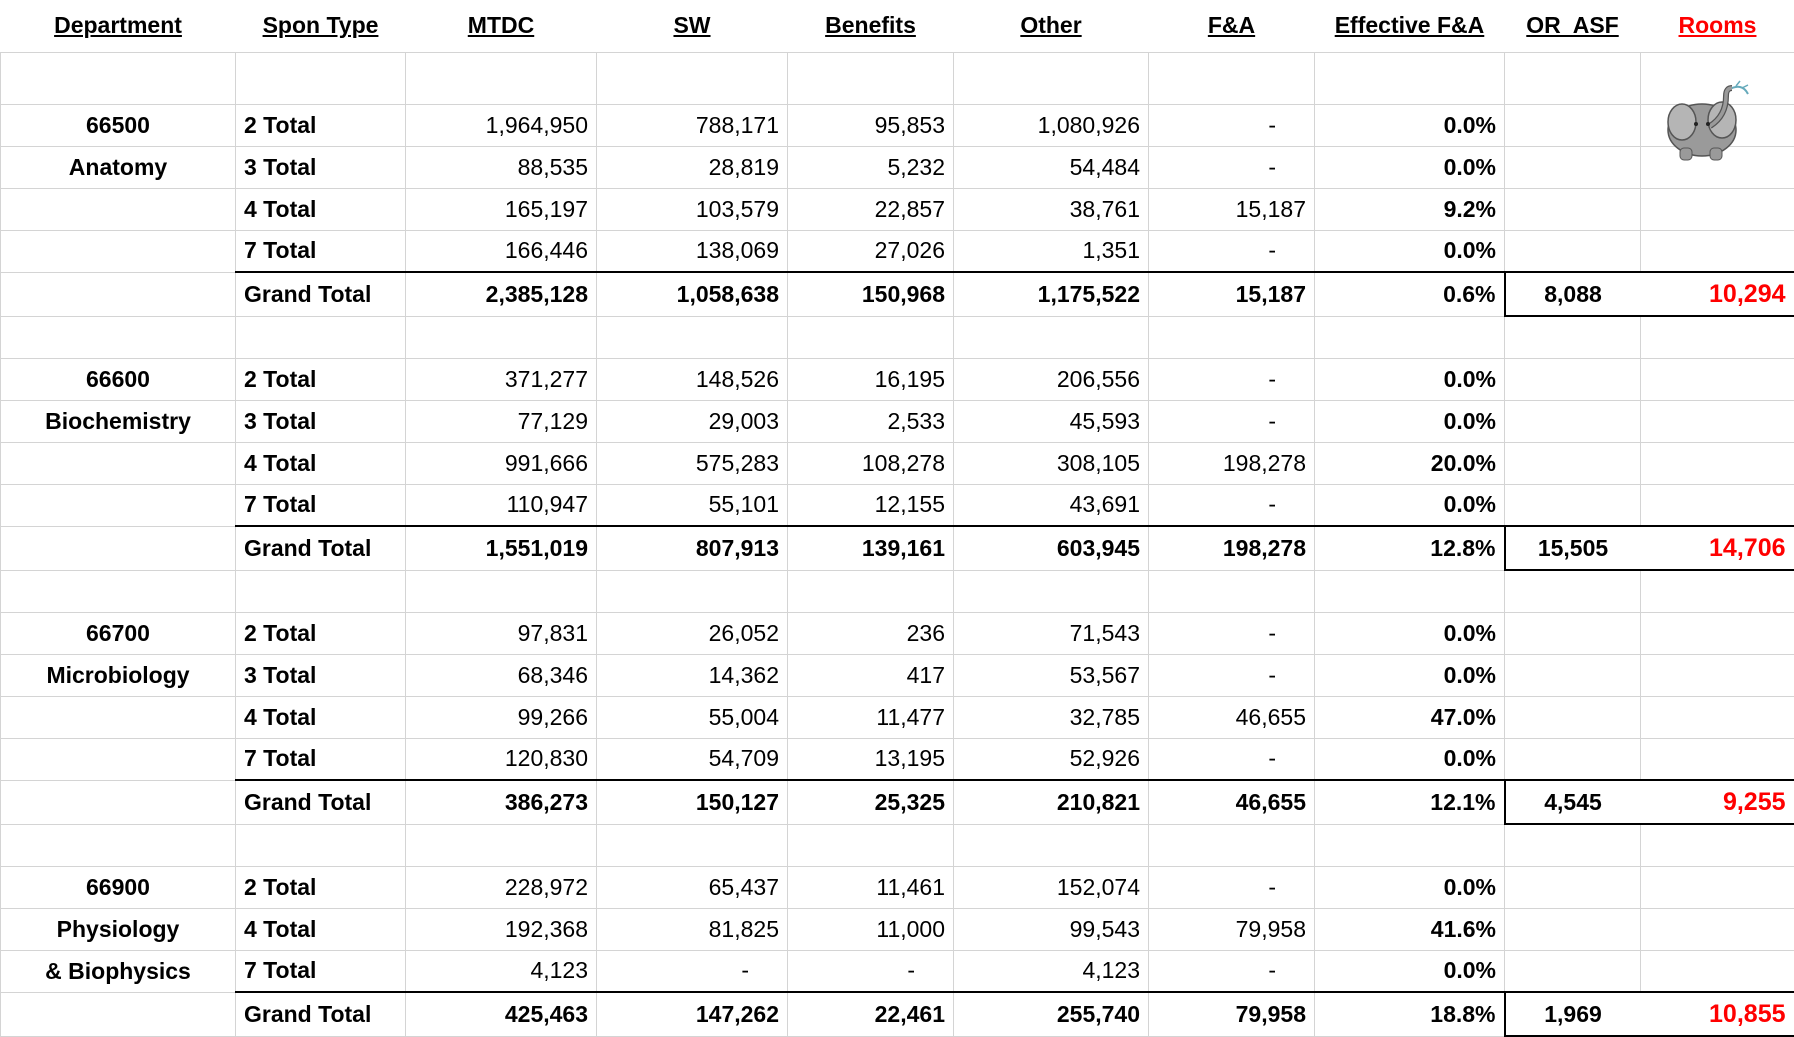 The image size is (1794, 1037). What do you see at coordinates (871, 633) in the screenshot?
I see `value-cell: 236` at bounding box center [871, 633].